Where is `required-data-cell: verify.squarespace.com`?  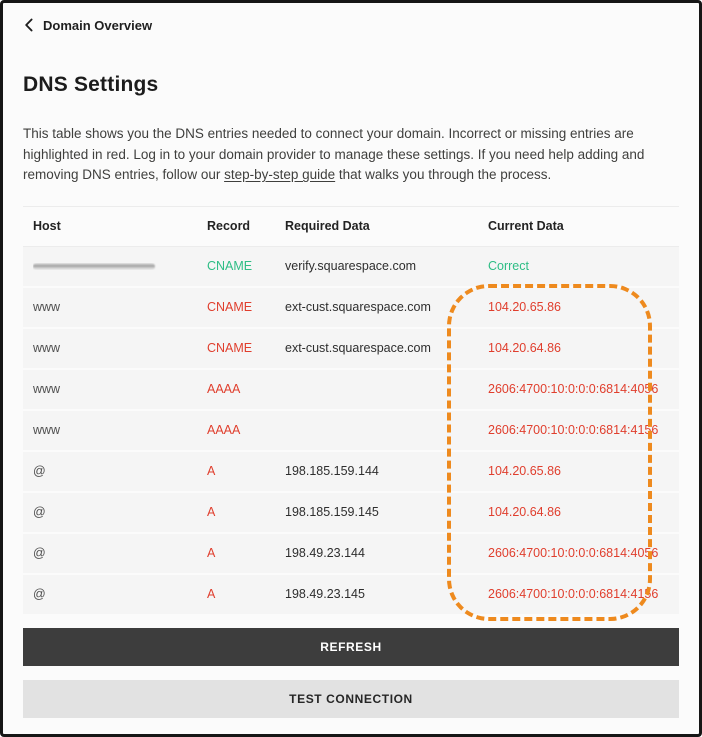 required-data-cell: verify.squarespace.com is located at coordinates (351, 266).